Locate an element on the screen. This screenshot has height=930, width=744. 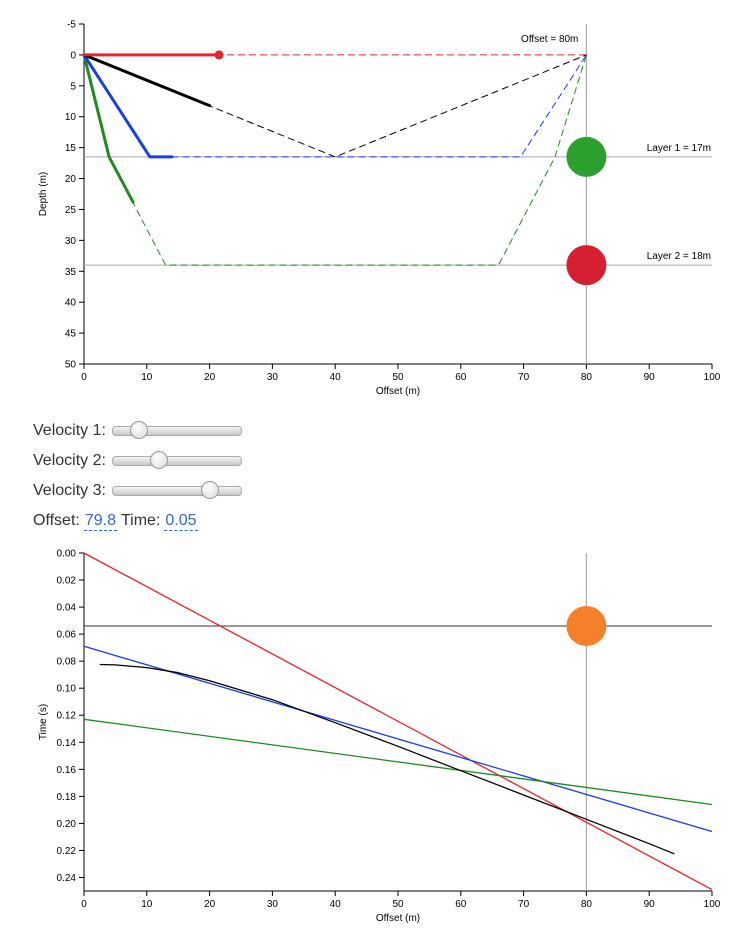
y-tick-label: 0.14 is located at coordinates (67, 743).